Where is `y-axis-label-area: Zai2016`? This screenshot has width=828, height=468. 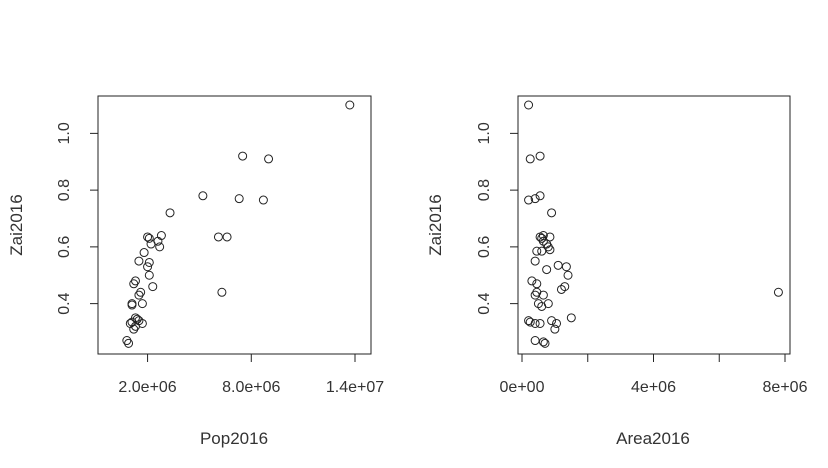
y-axis-label-area: Zai2016 is located at coordinates (435, 224).